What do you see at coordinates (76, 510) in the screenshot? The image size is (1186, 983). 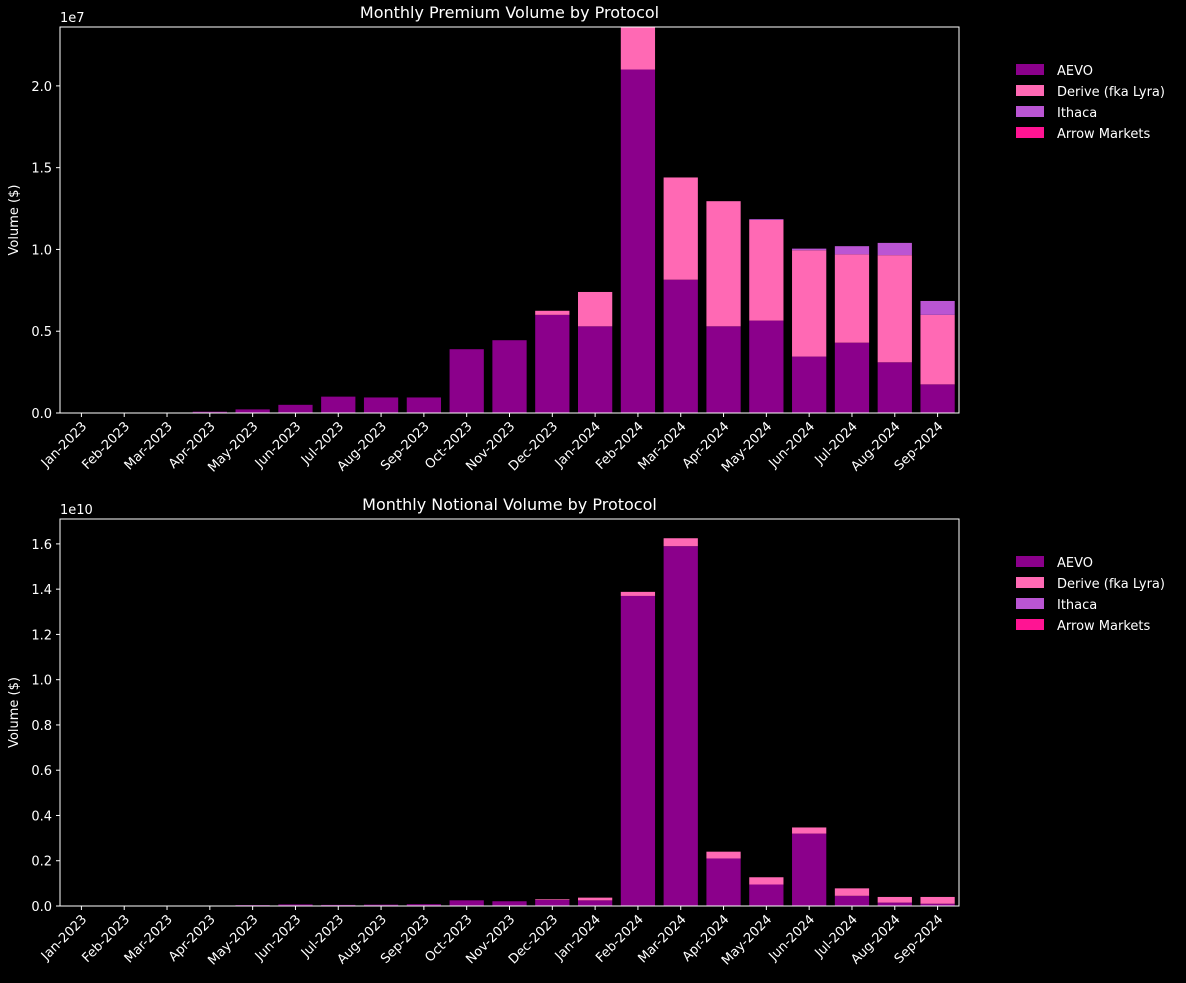 I see `y-offset-label: 1e10` at bounding box center [76, 510].